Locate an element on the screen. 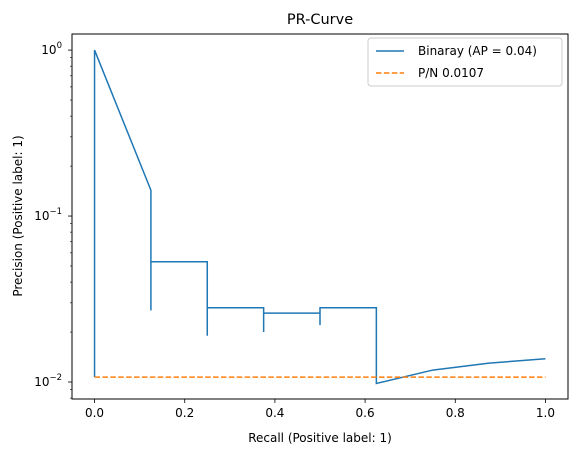  x-tick-label: 0.4 is located at coordinates (274, 413).